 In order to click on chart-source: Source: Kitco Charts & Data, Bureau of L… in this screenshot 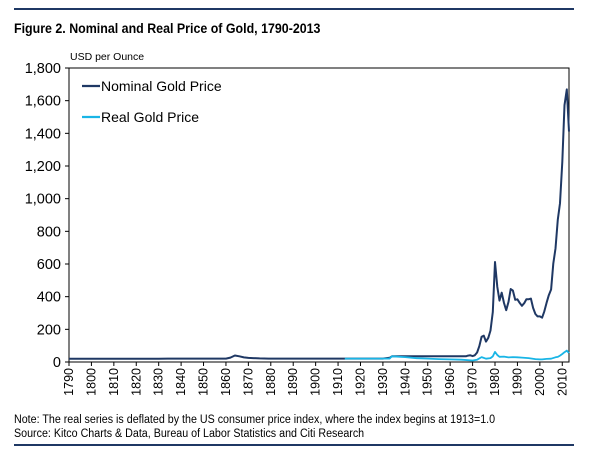, I will do `click(189, 434)`.